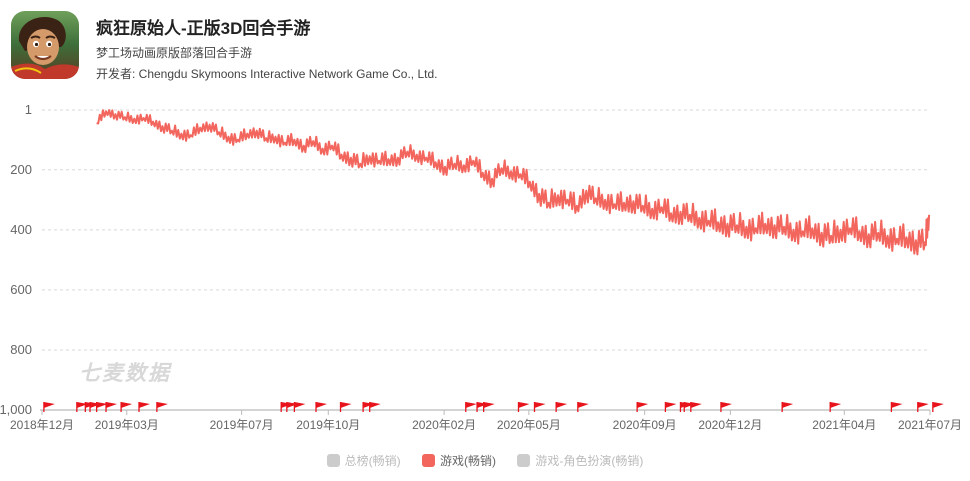 This screenshot has height=481, width=970. Describe the element at coordinates (21, 289) in the screenshot. I see `y-tick-label: 600` at that location.